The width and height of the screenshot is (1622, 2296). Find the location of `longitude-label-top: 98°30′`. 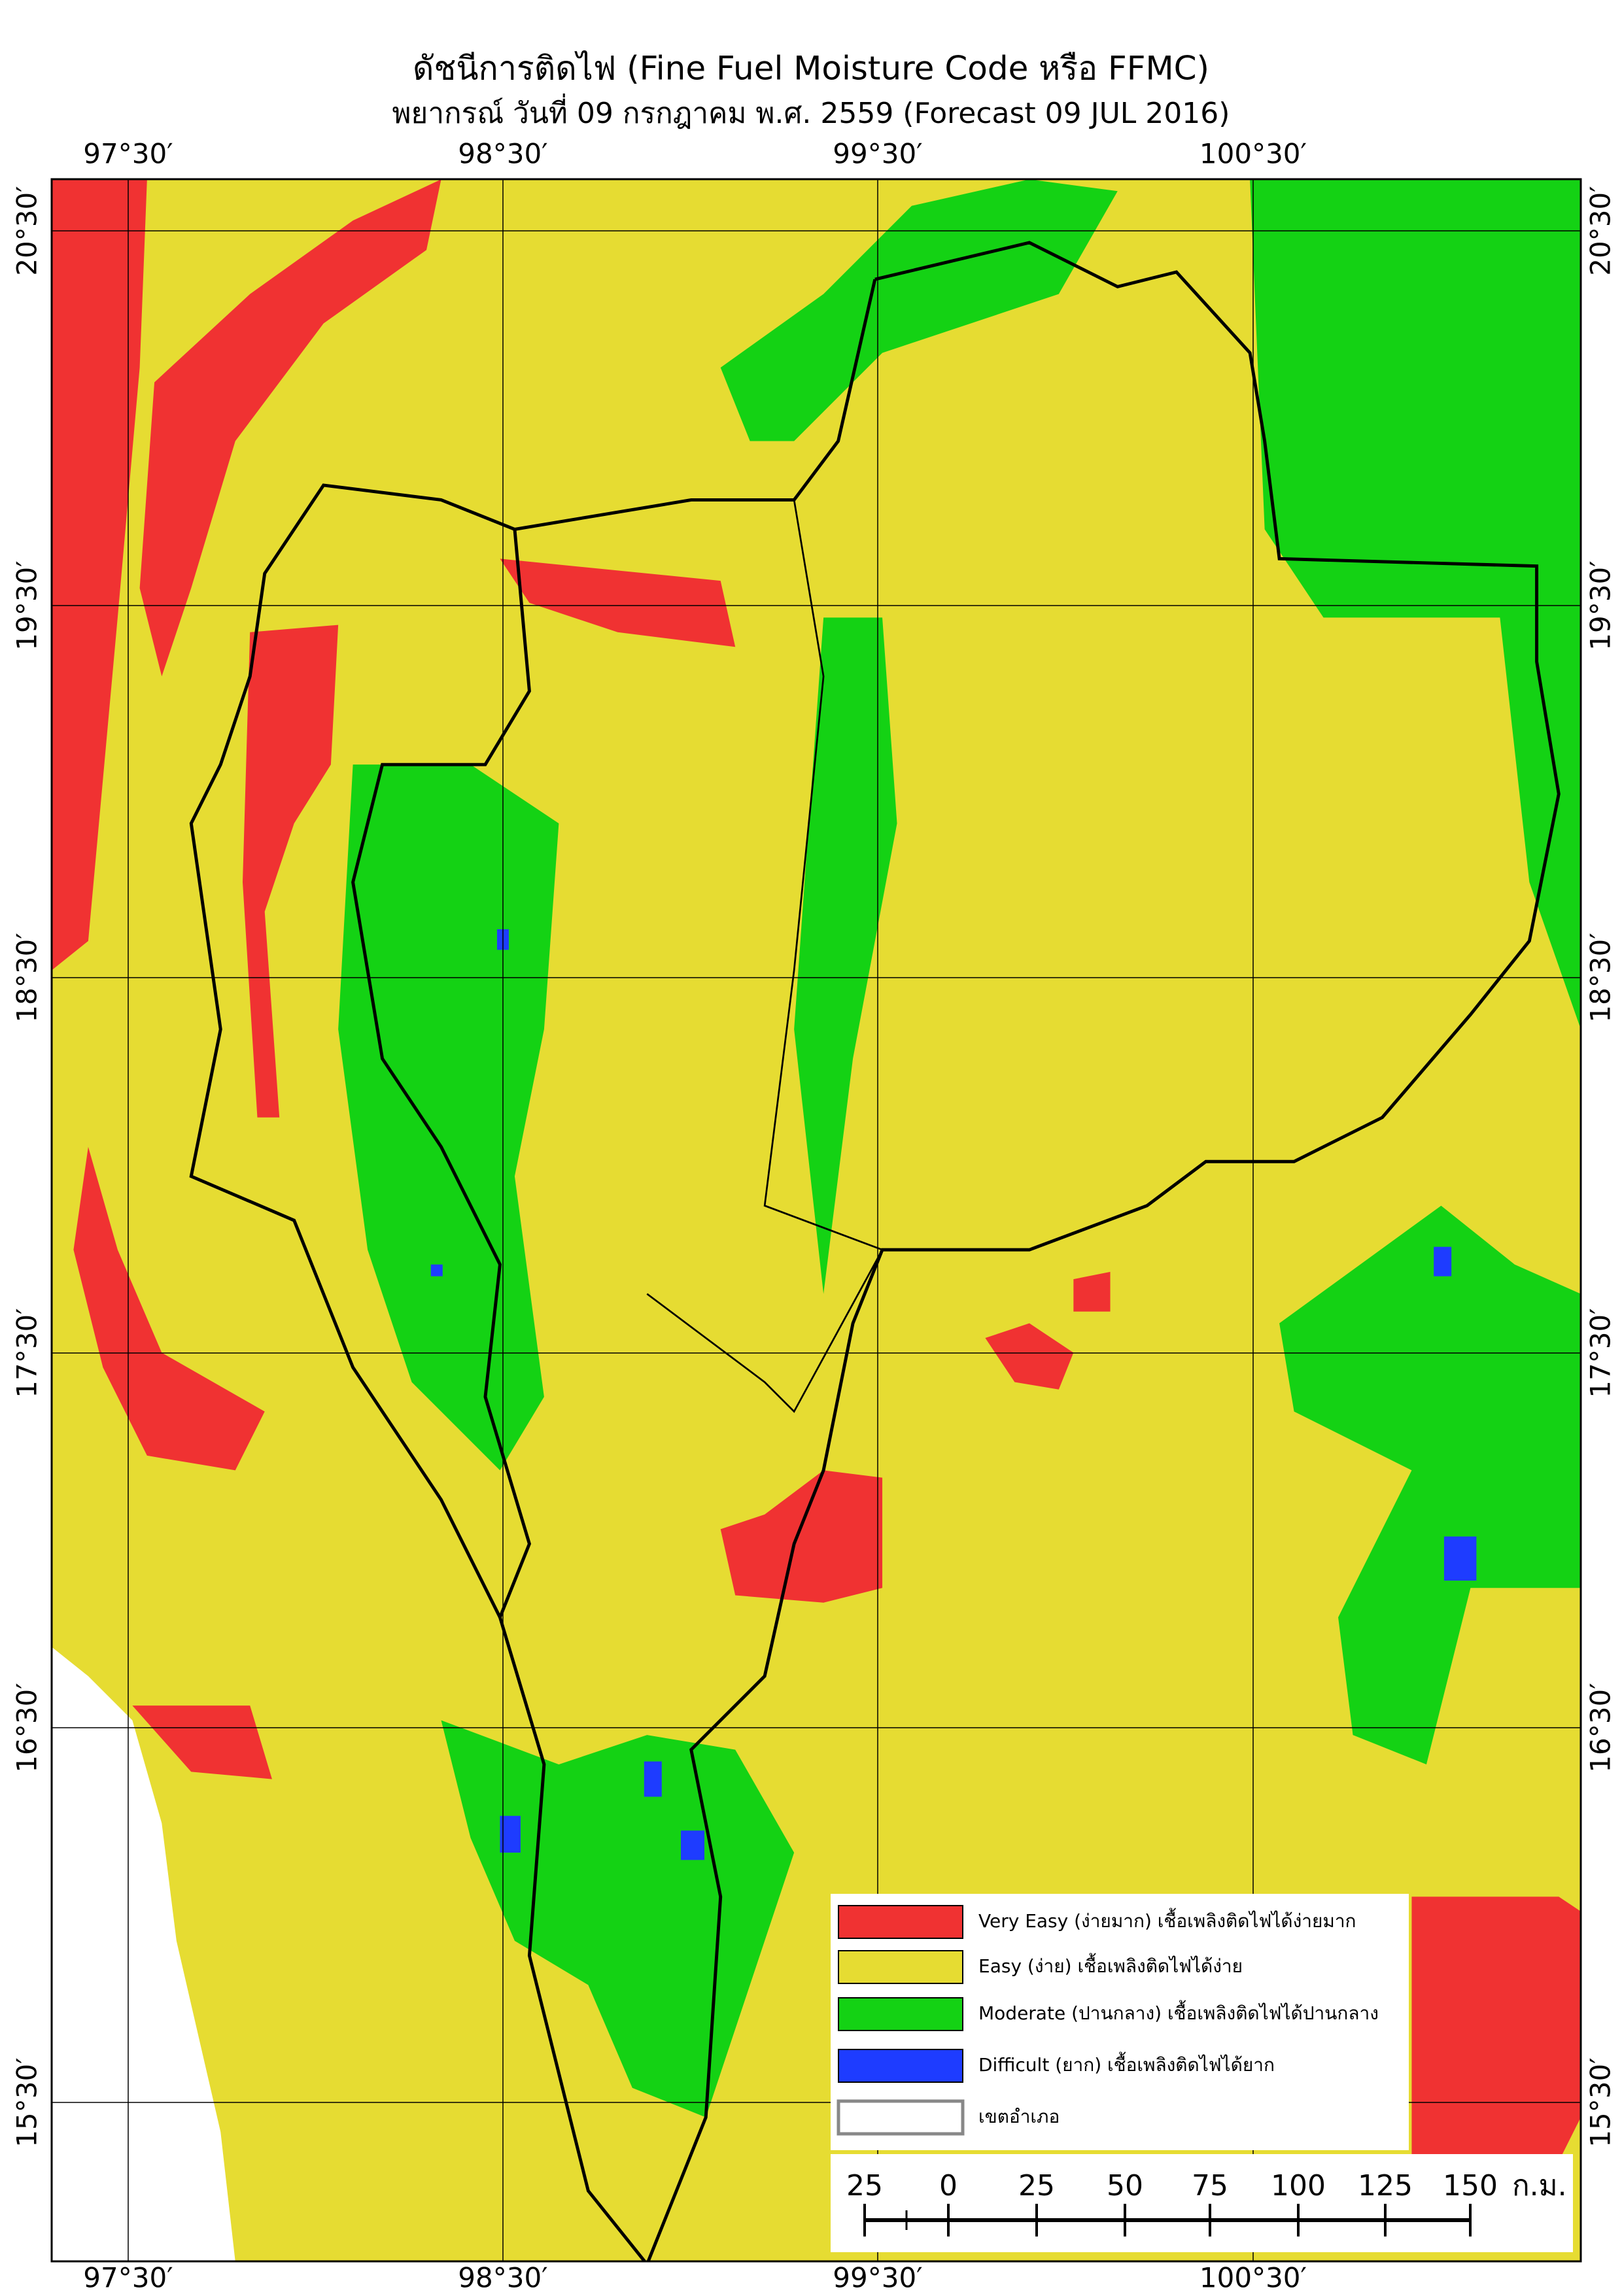

longitude-label-top: 98°30′ is located at coordinates (502, 154).